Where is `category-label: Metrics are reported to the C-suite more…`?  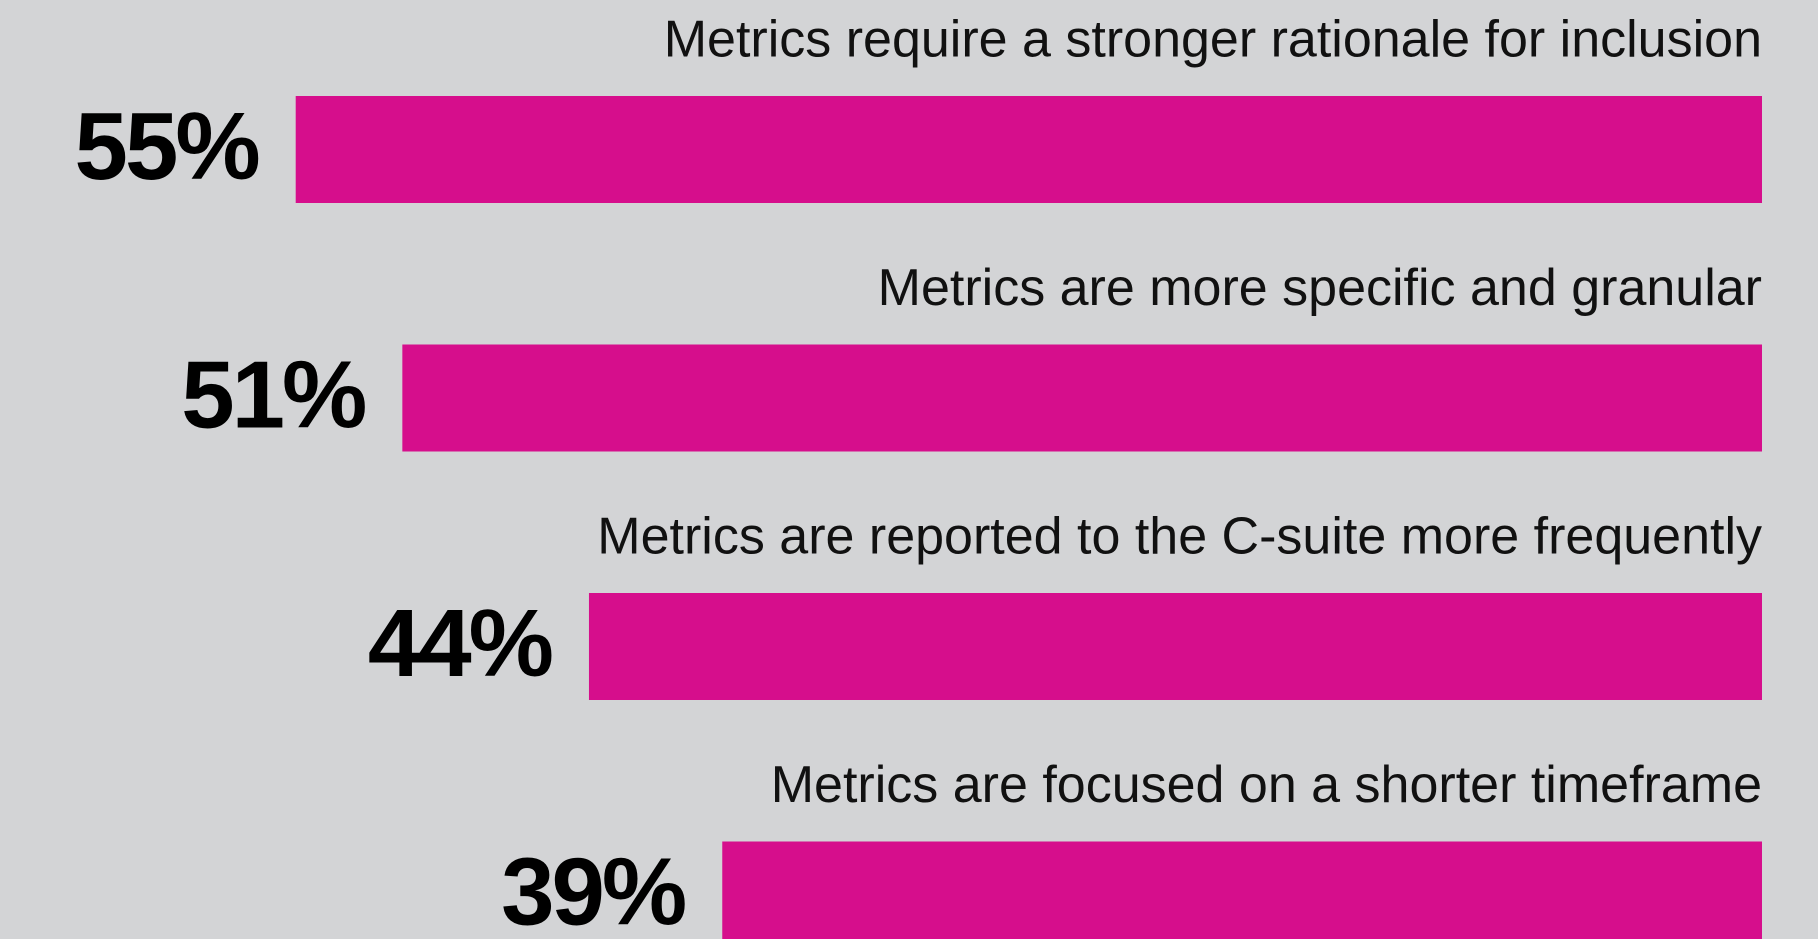
category-label: Metrics are reported to the C-suite more… is located at coordinates (1179, 537).